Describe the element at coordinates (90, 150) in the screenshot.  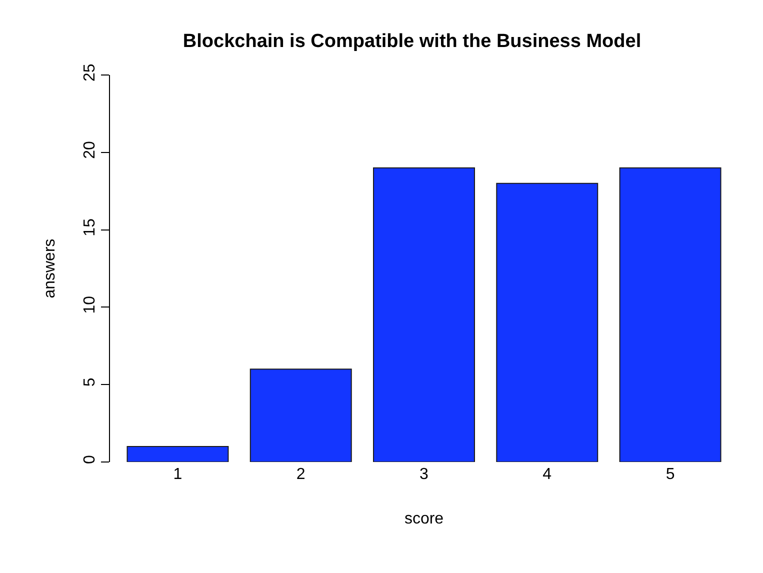
I see `y-tick-label: 20` at that location.